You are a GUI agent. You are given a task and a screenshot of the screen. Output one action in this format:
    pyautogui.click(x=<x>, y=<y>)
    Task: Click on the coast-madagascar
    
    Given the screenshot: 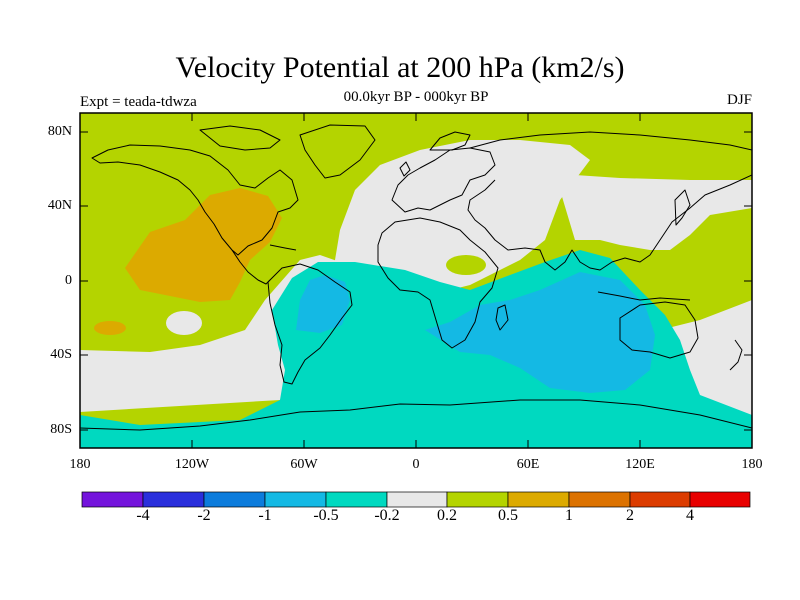 What is the action you would take?
    pyautogui.click(x=502, y=317)
    